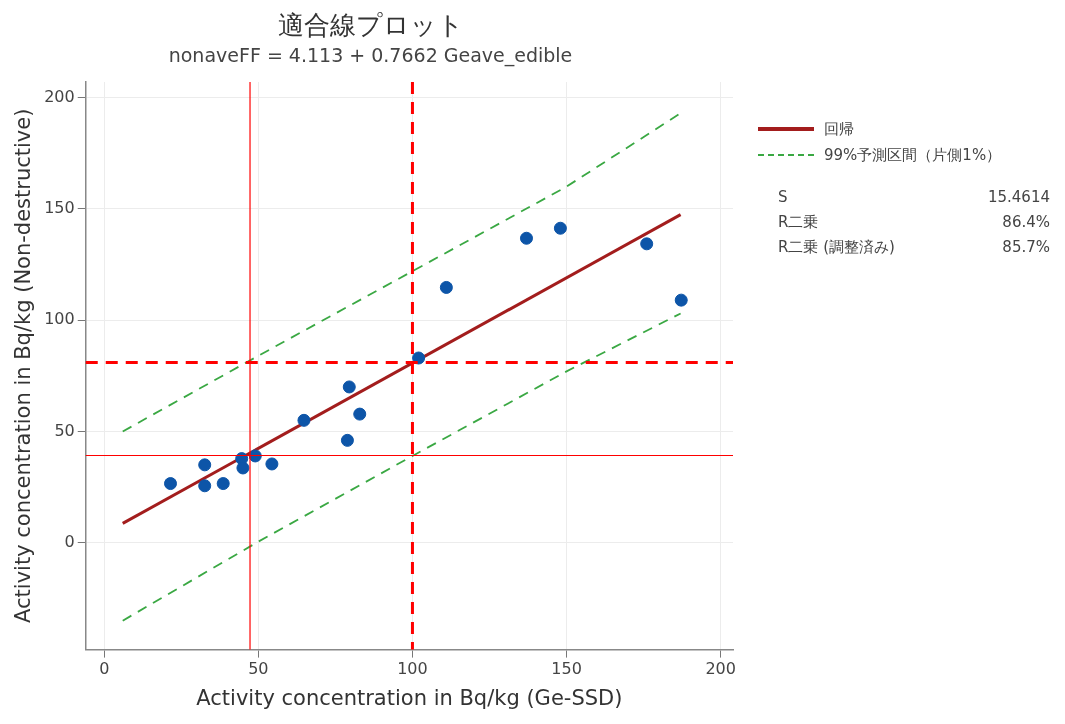 This screenshot has width=1065, height=724. Describe the element at coordinates (412, 669) in the screenshot. I see `x-tick-label: 100` at that location.